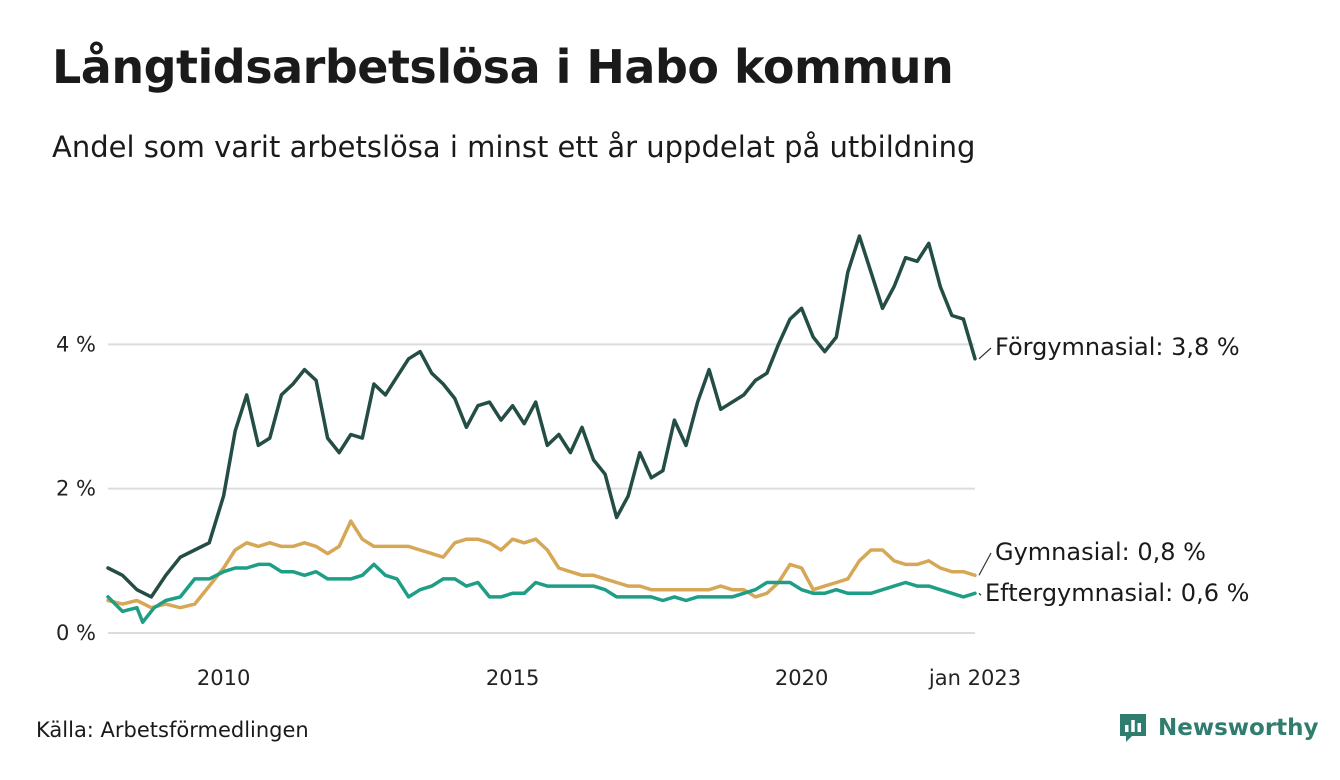 The image size is (1340, 780). Describe the element at coordinates (172, 730) in the screenshot. I see `source-note: Källa: Arbetsförmedlingen` at that location.